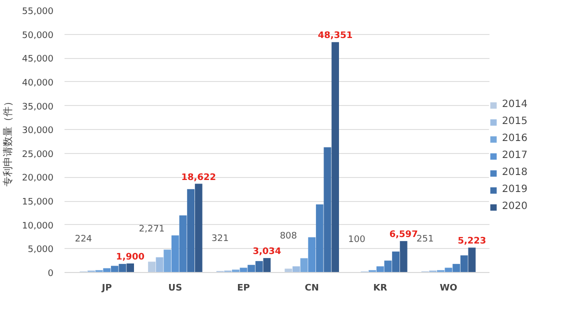 The image size is (588, 325). Describe the element at coordinates (8, 141) in the screenshot. I see `y-axis-title: 专利申请数量（件）` at that location.